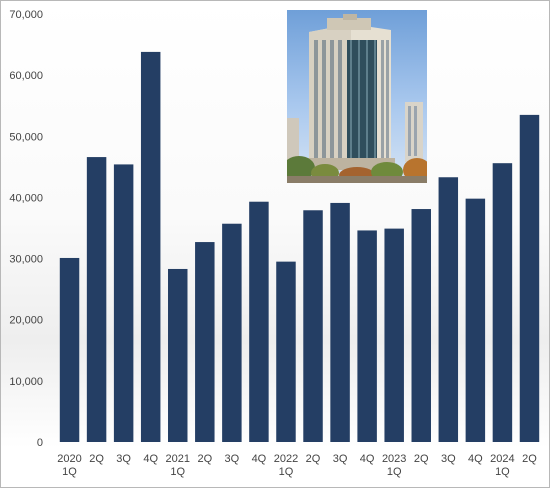 The image size is (550, 488). What do you see at coordinates (26, 15) in the screenshot?
I see `y-tick-label: 70,000` at bounding box center [26, 15].